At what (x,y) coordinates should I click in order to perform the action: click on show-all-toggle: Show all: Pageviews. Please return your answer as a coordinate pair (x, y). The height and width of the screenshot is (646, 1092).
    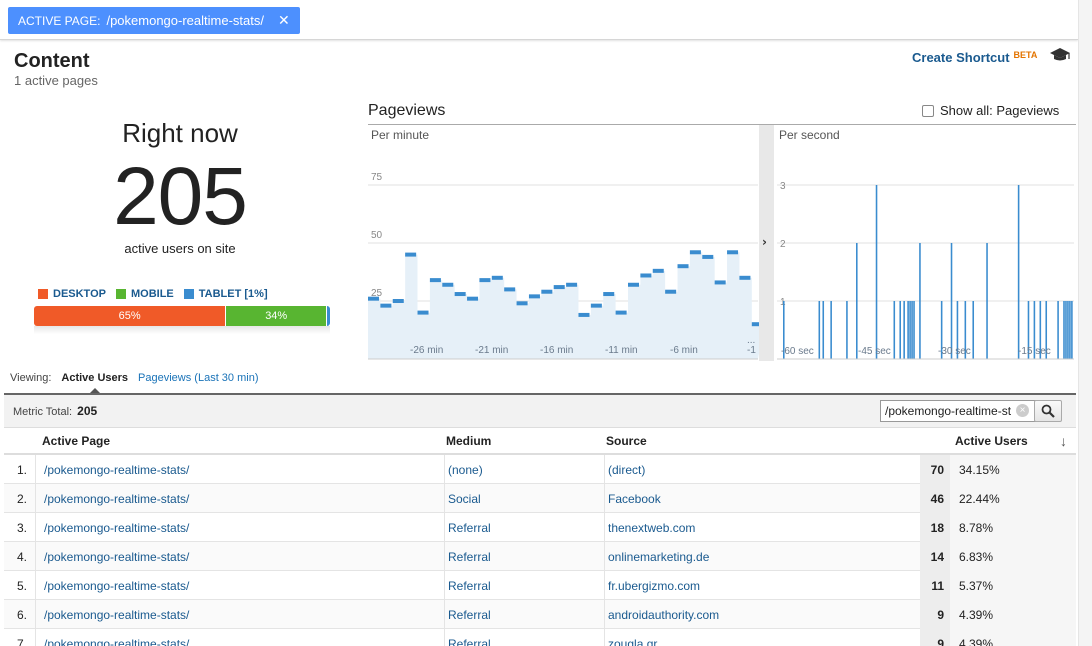
    Looking at the image, I should click on (990, 110).